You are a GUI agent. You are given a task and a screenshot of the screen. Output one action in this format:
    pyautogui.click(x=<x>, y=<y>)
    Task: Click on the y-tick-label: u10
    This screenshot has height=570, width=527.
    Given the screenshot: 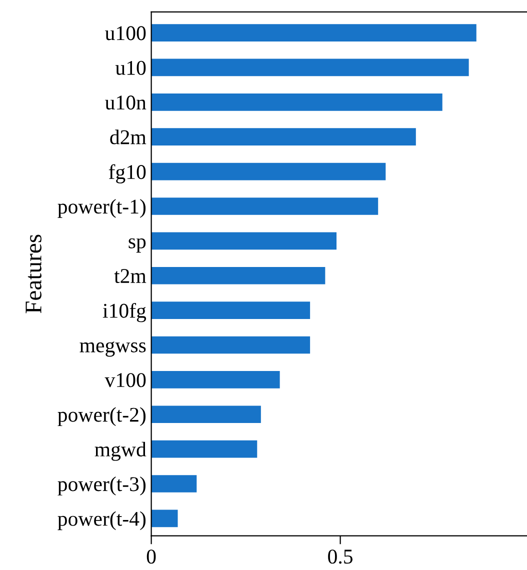 What is the action you would take?
    pyautogui.click(x=130, y=67)
    